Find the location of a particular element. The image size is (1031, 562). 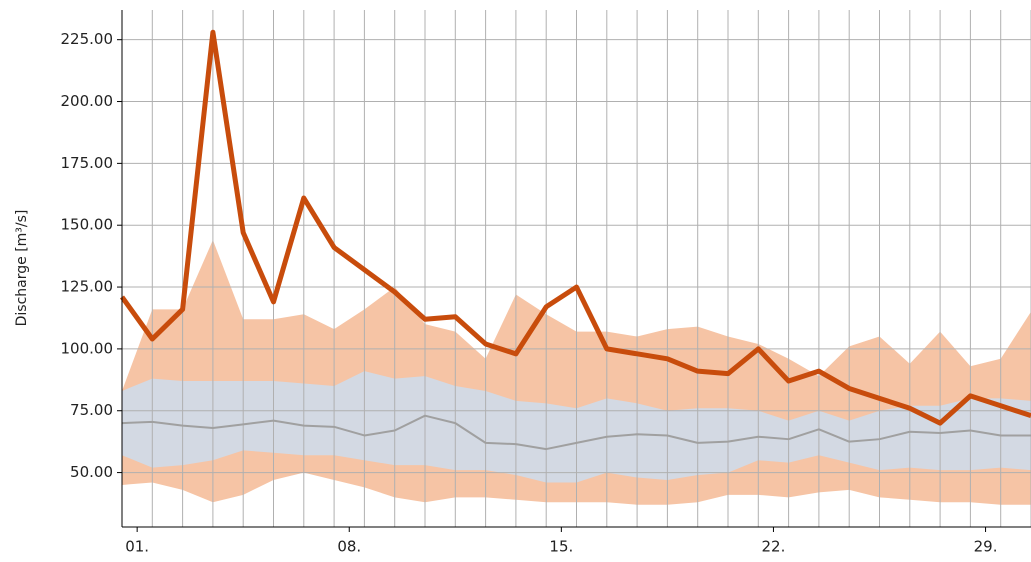

y-tick-label: 225.00 is located at coordinates (87, 39).